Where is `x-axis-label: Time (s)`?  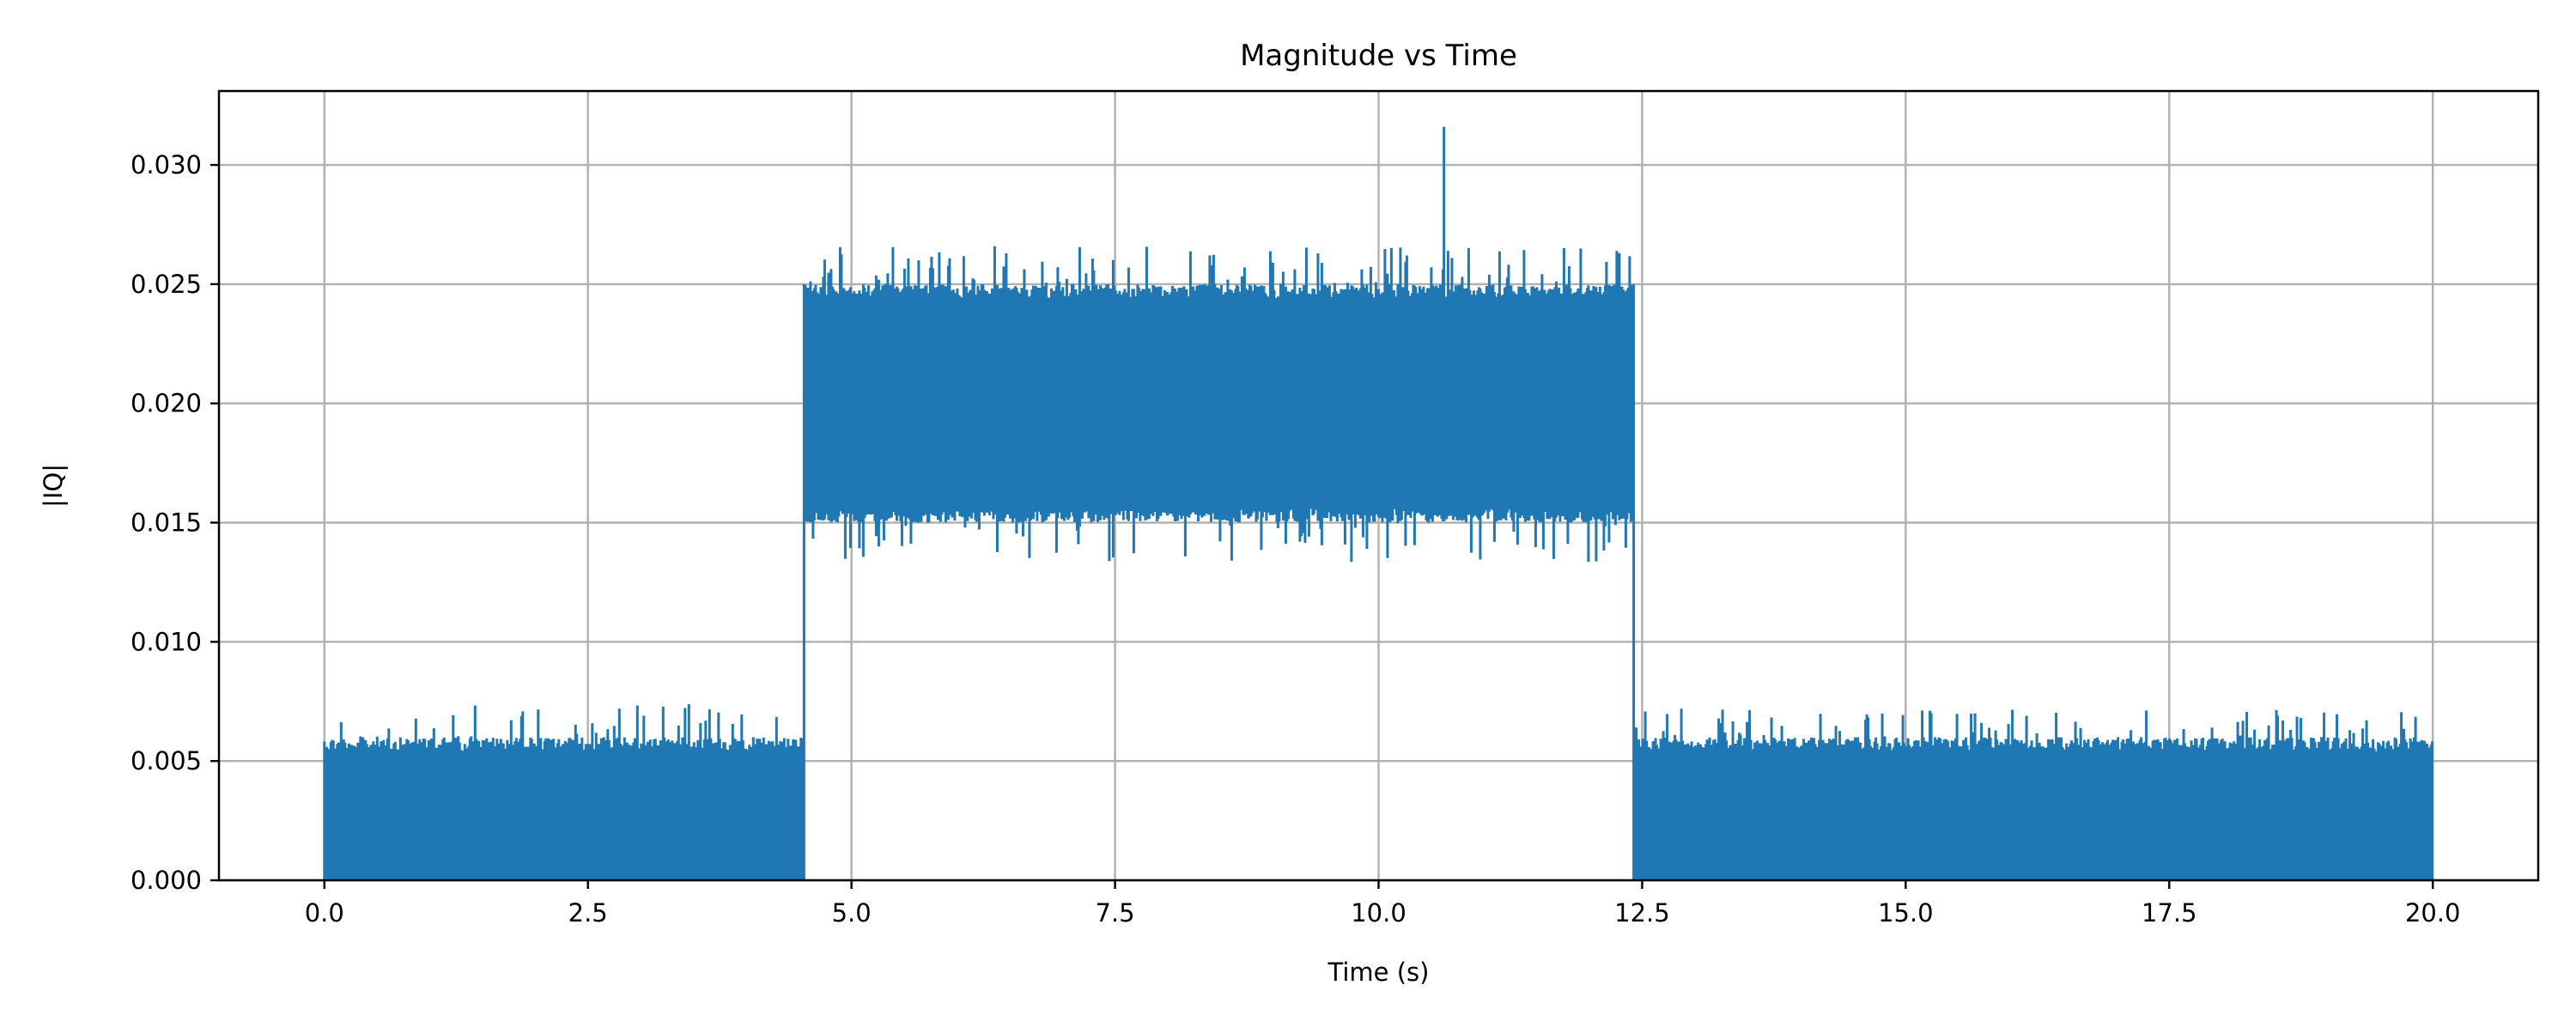 x-axis-label: Time (s) is located at coordinates (1378, 972).